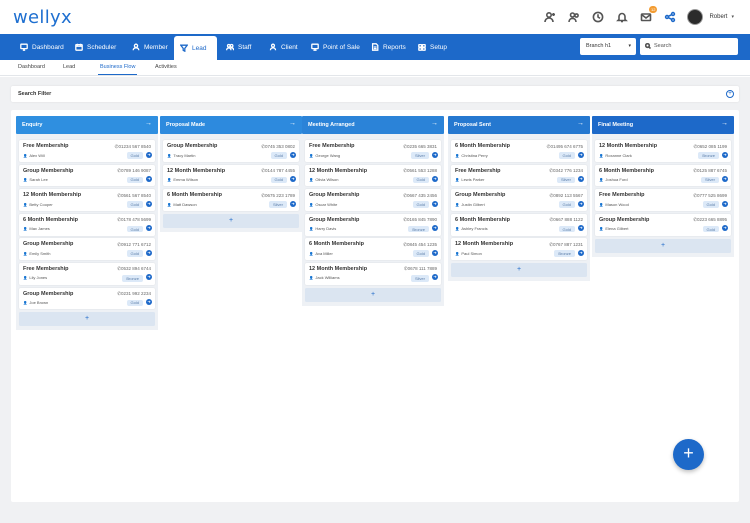 This screenshot has height=523, width=750. I want to click on column-header: Proposal Made →, so click(231, 125).